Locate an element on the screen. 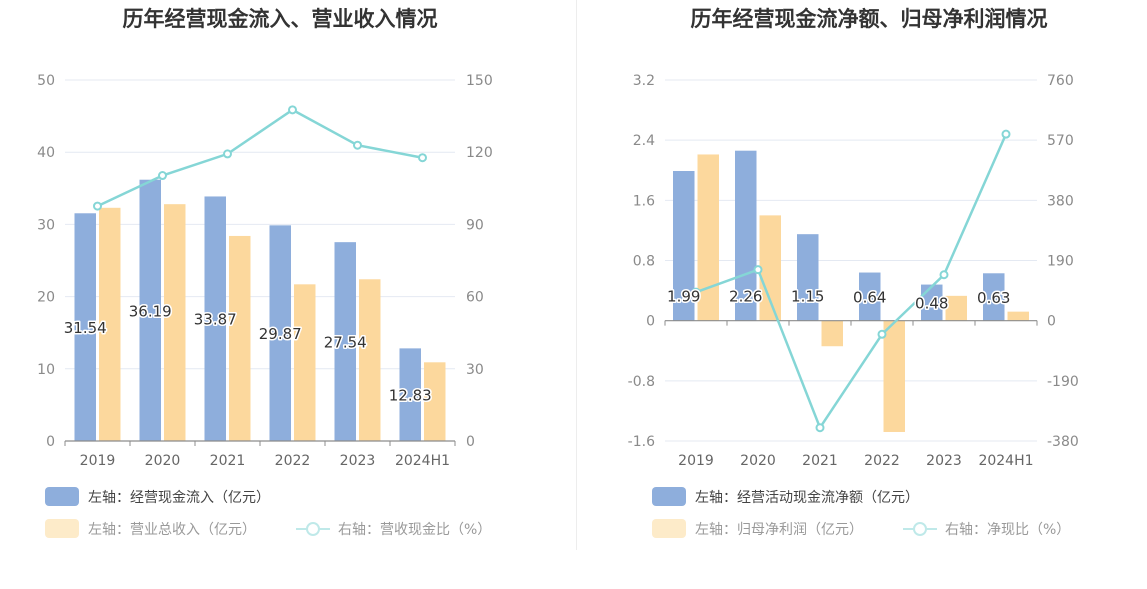 The height and width of the screenshot is (589, 1147). data-label: 0.63 is located at coordinates (993, 298).